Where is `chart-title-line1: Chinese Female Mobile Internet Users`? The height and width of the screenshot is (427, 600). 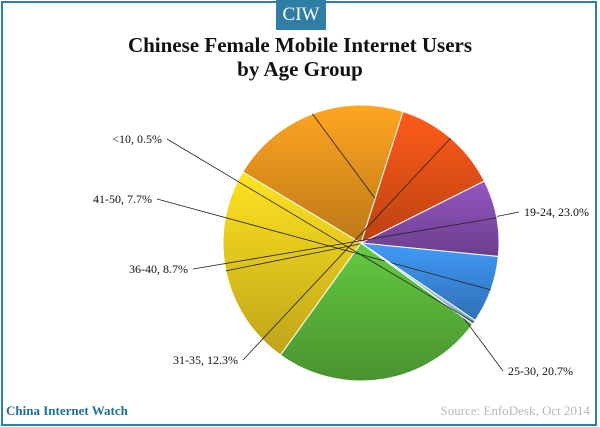 chart-title-line1: Chinese Female Mobile Internet Users is located at coordinates (300, 45).